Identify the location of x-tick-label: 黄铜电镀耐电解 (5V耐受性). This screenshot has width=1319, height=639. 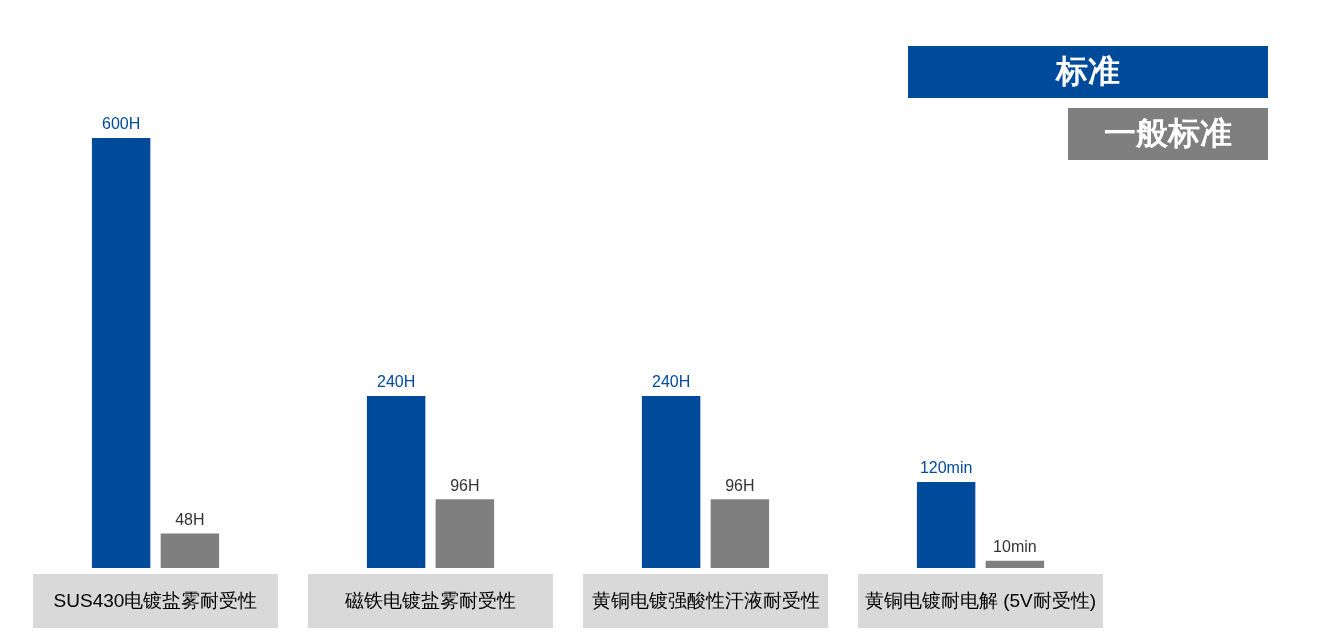
(980, 600).